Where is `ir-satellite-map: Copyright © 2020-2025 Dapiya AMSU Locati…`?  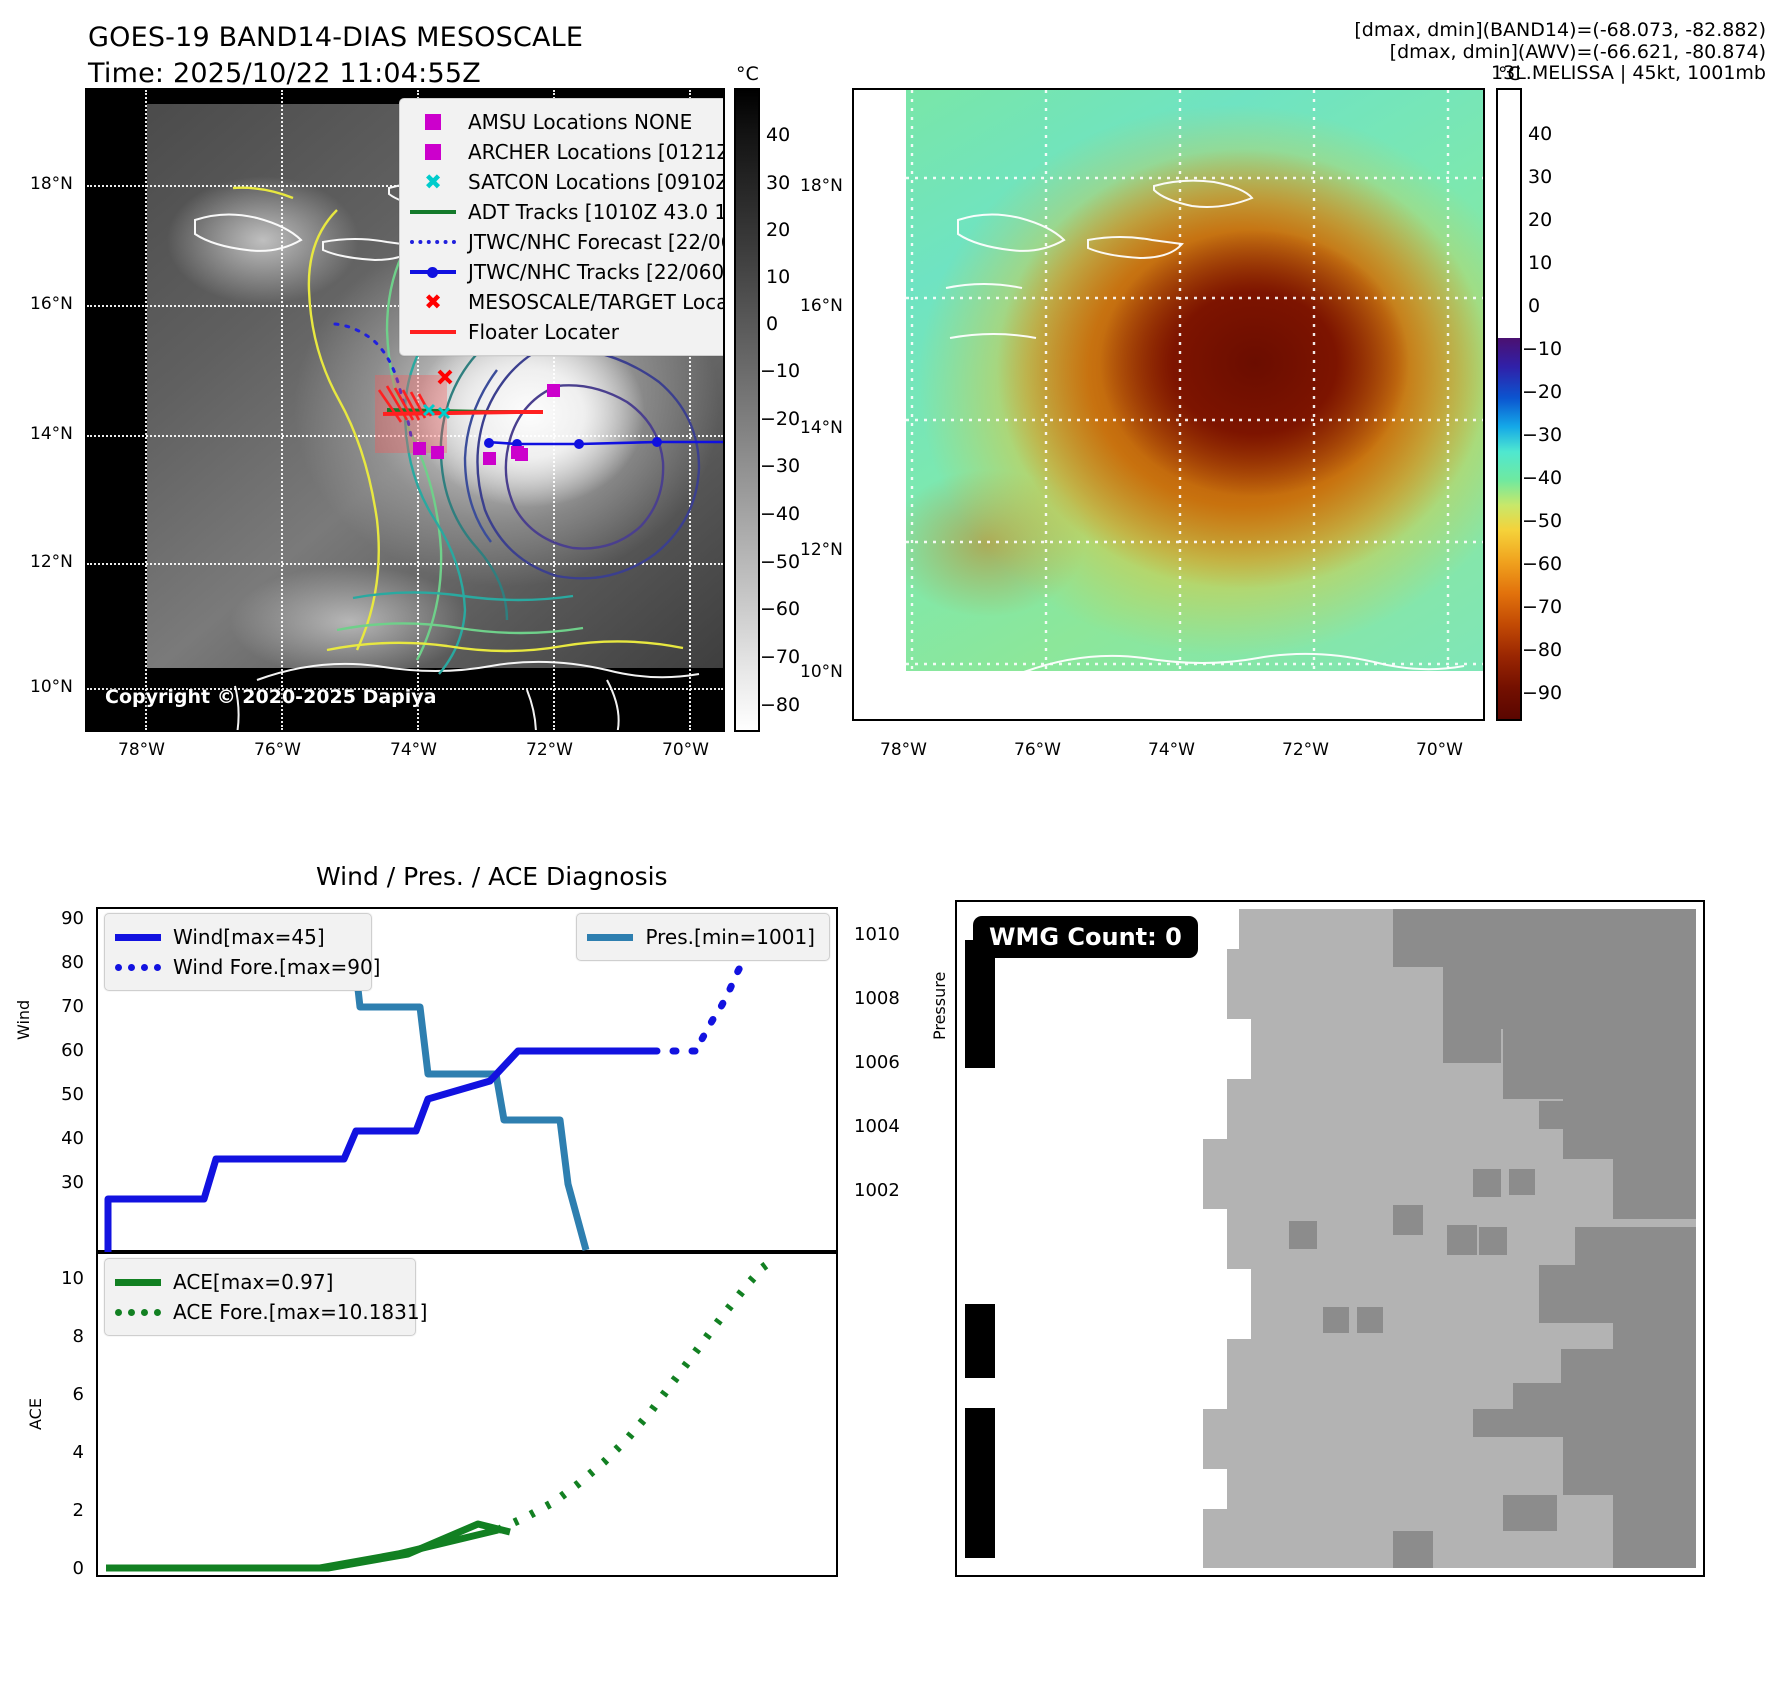
ir-satellite-map: Copyright © 2020-2025 Dapiya AMSU Locati… is located at coordinates (405, 410).